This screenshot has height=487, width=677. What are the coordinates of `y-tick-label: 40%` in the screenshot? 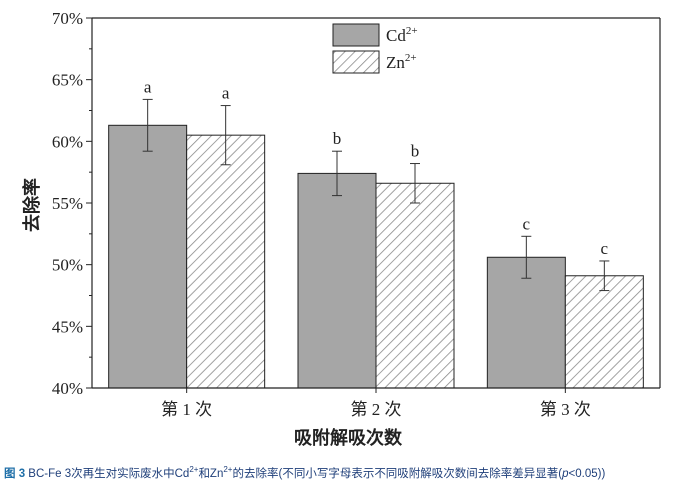 It's located at (67, 388).